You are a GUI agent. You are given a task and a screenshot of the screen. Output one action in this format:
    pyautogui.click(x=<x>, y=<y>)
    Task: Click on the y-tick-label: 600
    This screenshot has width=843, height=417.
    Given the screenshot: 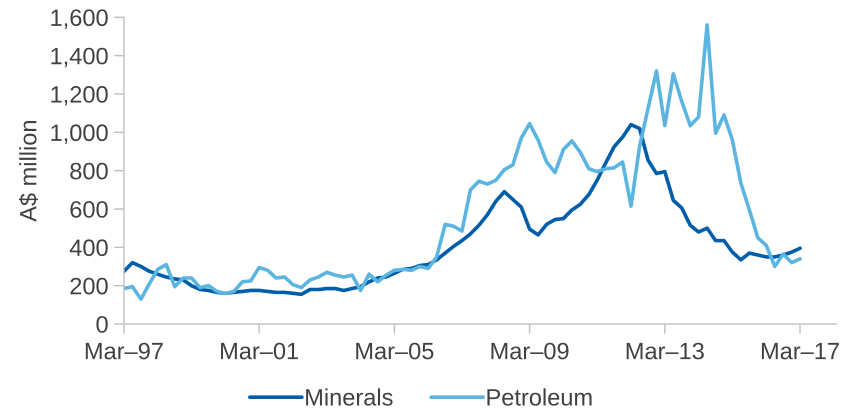 What is the action you would take?
    pyautogui.click(x=89, y=209)
    